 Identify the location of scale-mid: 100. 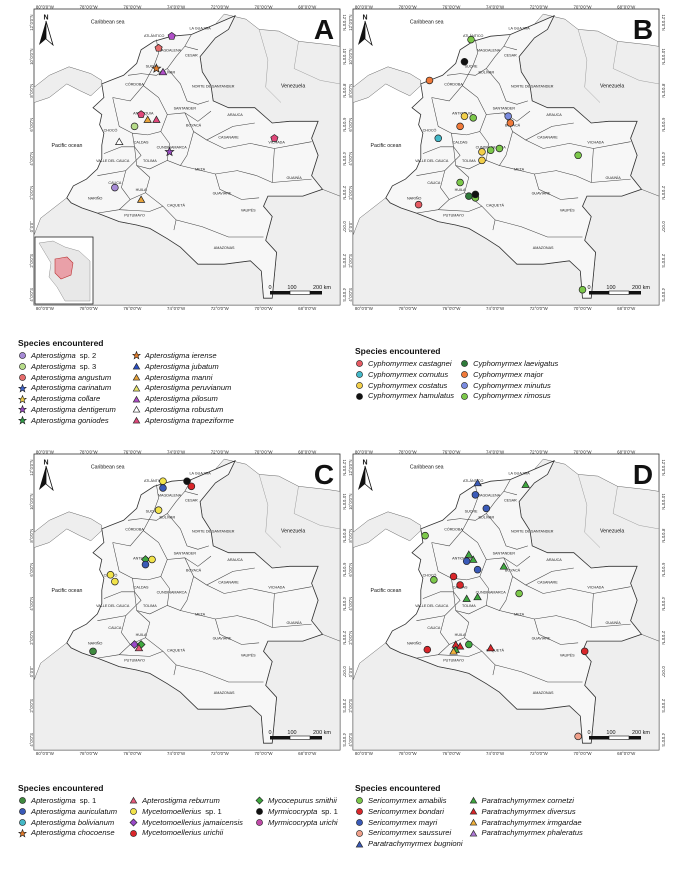
(291, 288).